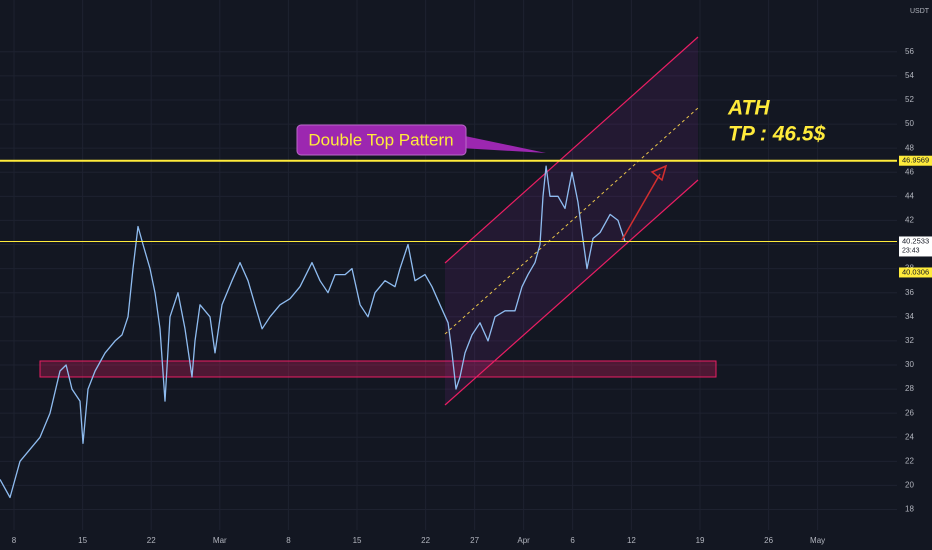  What do you see at coordinates (909, 388) in the screenshot?
I see `y-tick-label: 28` at bounding box center [909, 388].